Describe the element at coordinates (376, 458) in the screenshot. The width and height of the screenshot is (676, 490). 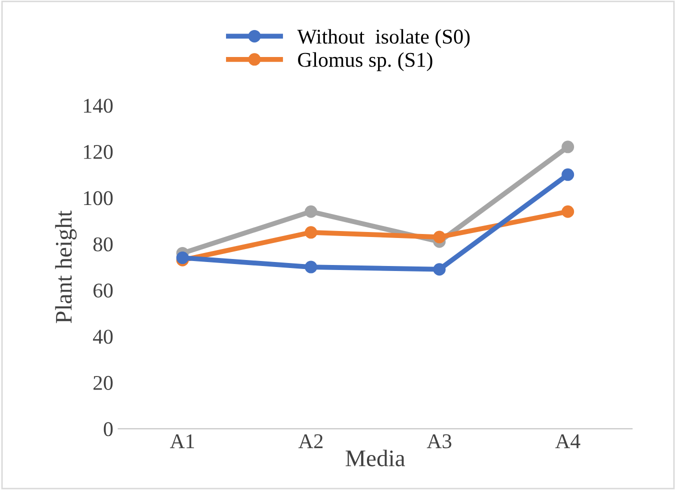
I see `x-axis-title: Media` at that location.